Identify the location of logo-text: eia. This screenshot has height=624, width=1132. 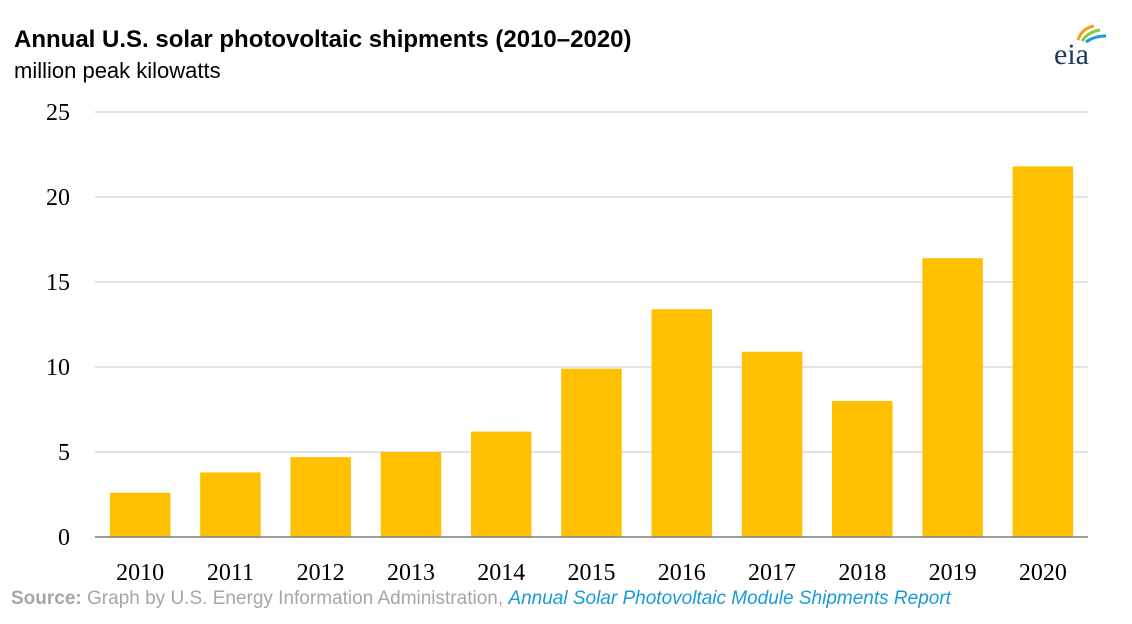
(1071, 54).